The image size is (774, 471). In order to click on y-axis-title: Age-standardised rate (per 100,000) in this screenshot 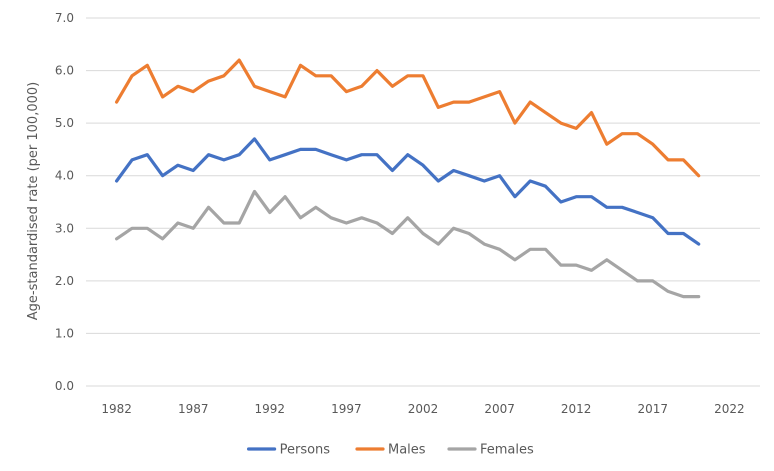, I will do `click(33, 201)`.